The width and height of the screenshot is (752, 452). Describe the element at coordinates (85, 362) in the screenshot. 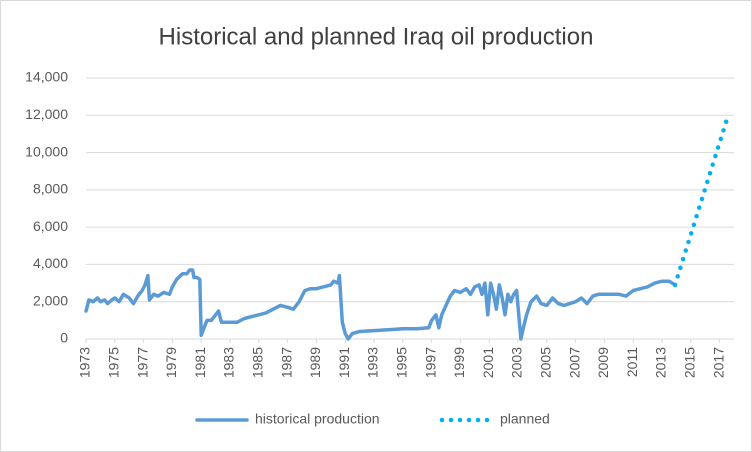

I see `x-tick-label: 1973` at that location.